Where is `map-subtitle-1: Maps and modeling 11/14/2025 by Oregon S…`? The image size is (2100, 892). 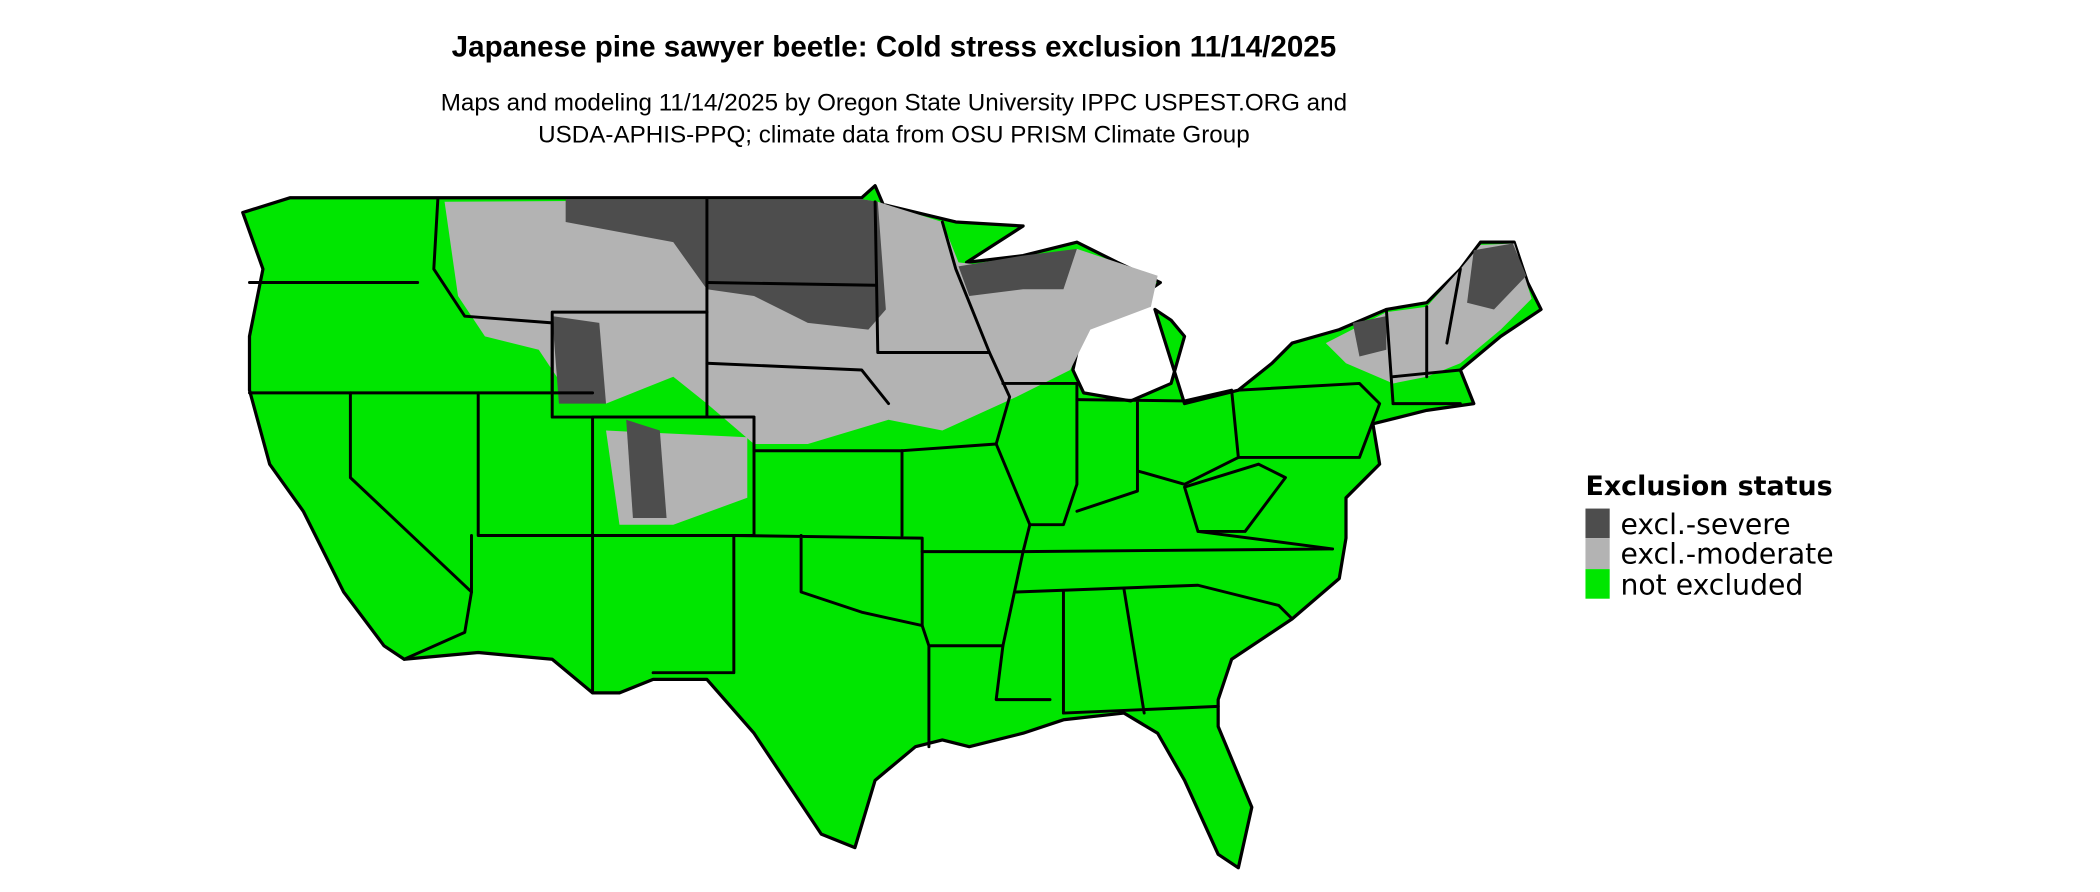 map-subtitle-1: Maps and modeling 11/14/2025 by Oregon S… is located at coordinates (894, 102).